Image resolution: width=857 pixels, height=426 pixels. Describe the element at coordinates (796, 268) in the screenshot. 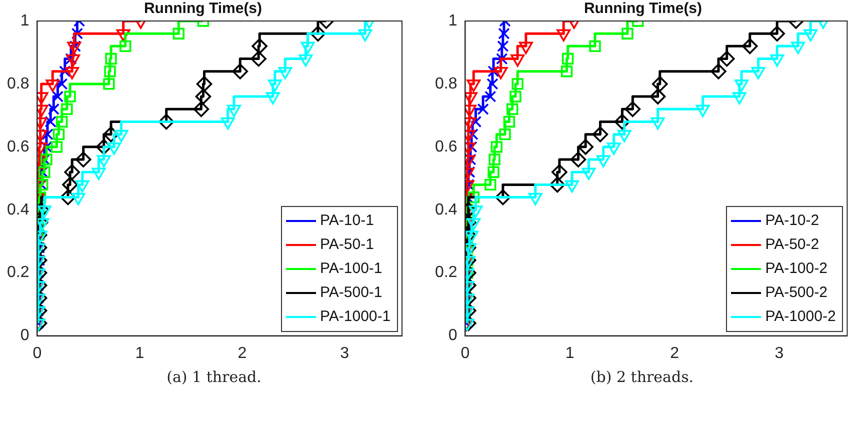

I see `legend-label: PA-100-2` at that location.